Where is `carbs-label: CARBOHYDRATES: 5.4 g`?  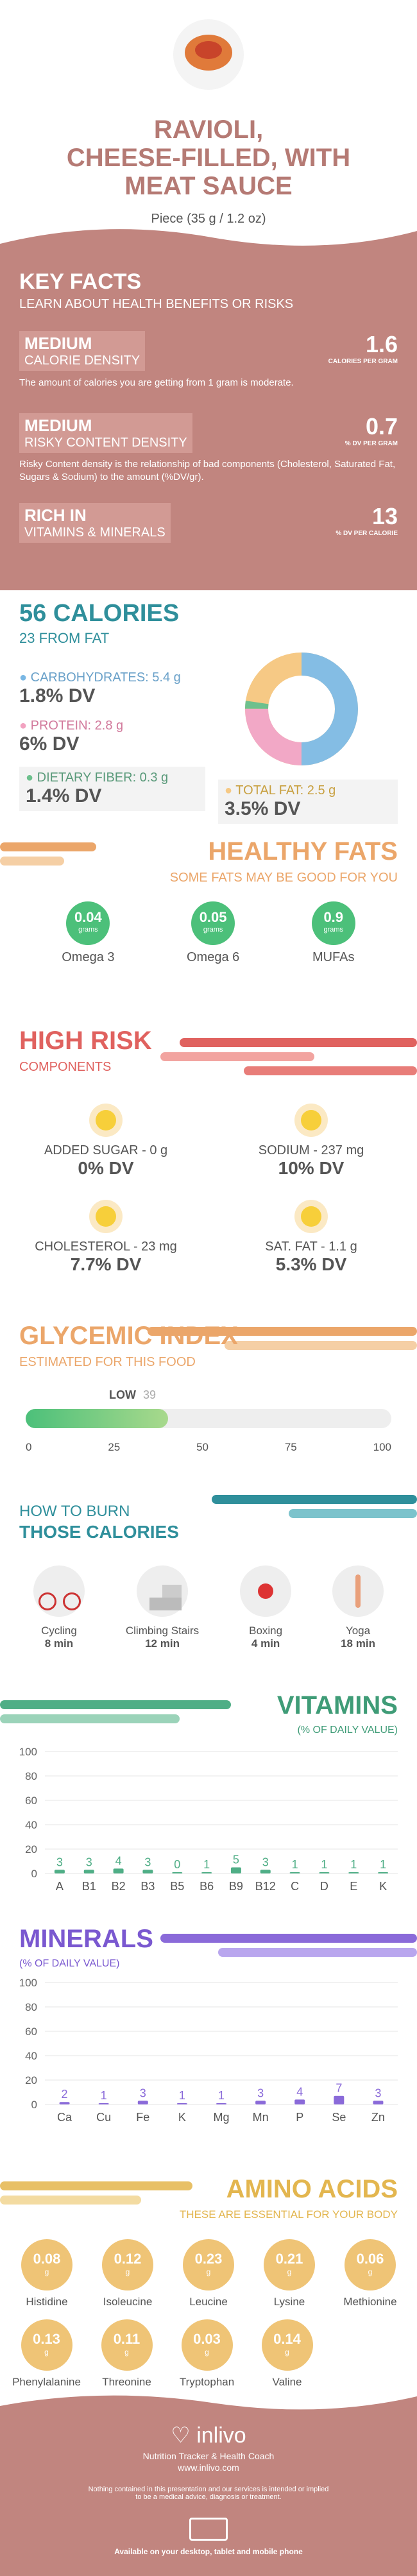
carbs-label: CARBOHYDRATES: 5.4 g is located at coordinates (105, 678).